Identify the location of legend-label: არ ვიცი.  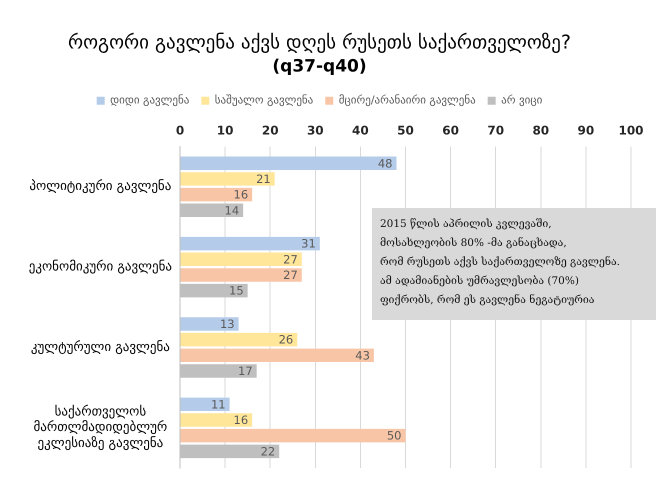
(522, 100).